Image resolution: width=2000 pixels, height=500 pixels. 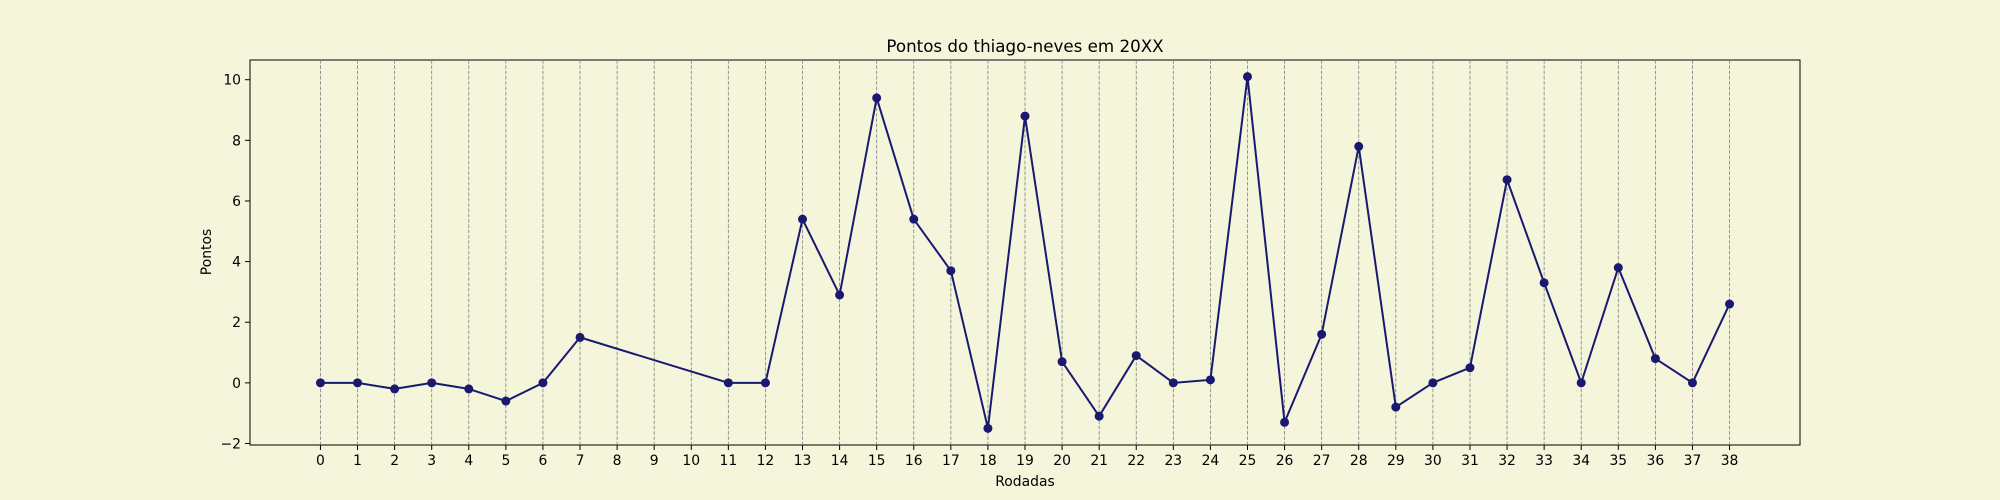 What do you see at coordinates (1693, 461) in the screenshot?
I see `x-tick-label: 37` at bounding box center [1693, 461].